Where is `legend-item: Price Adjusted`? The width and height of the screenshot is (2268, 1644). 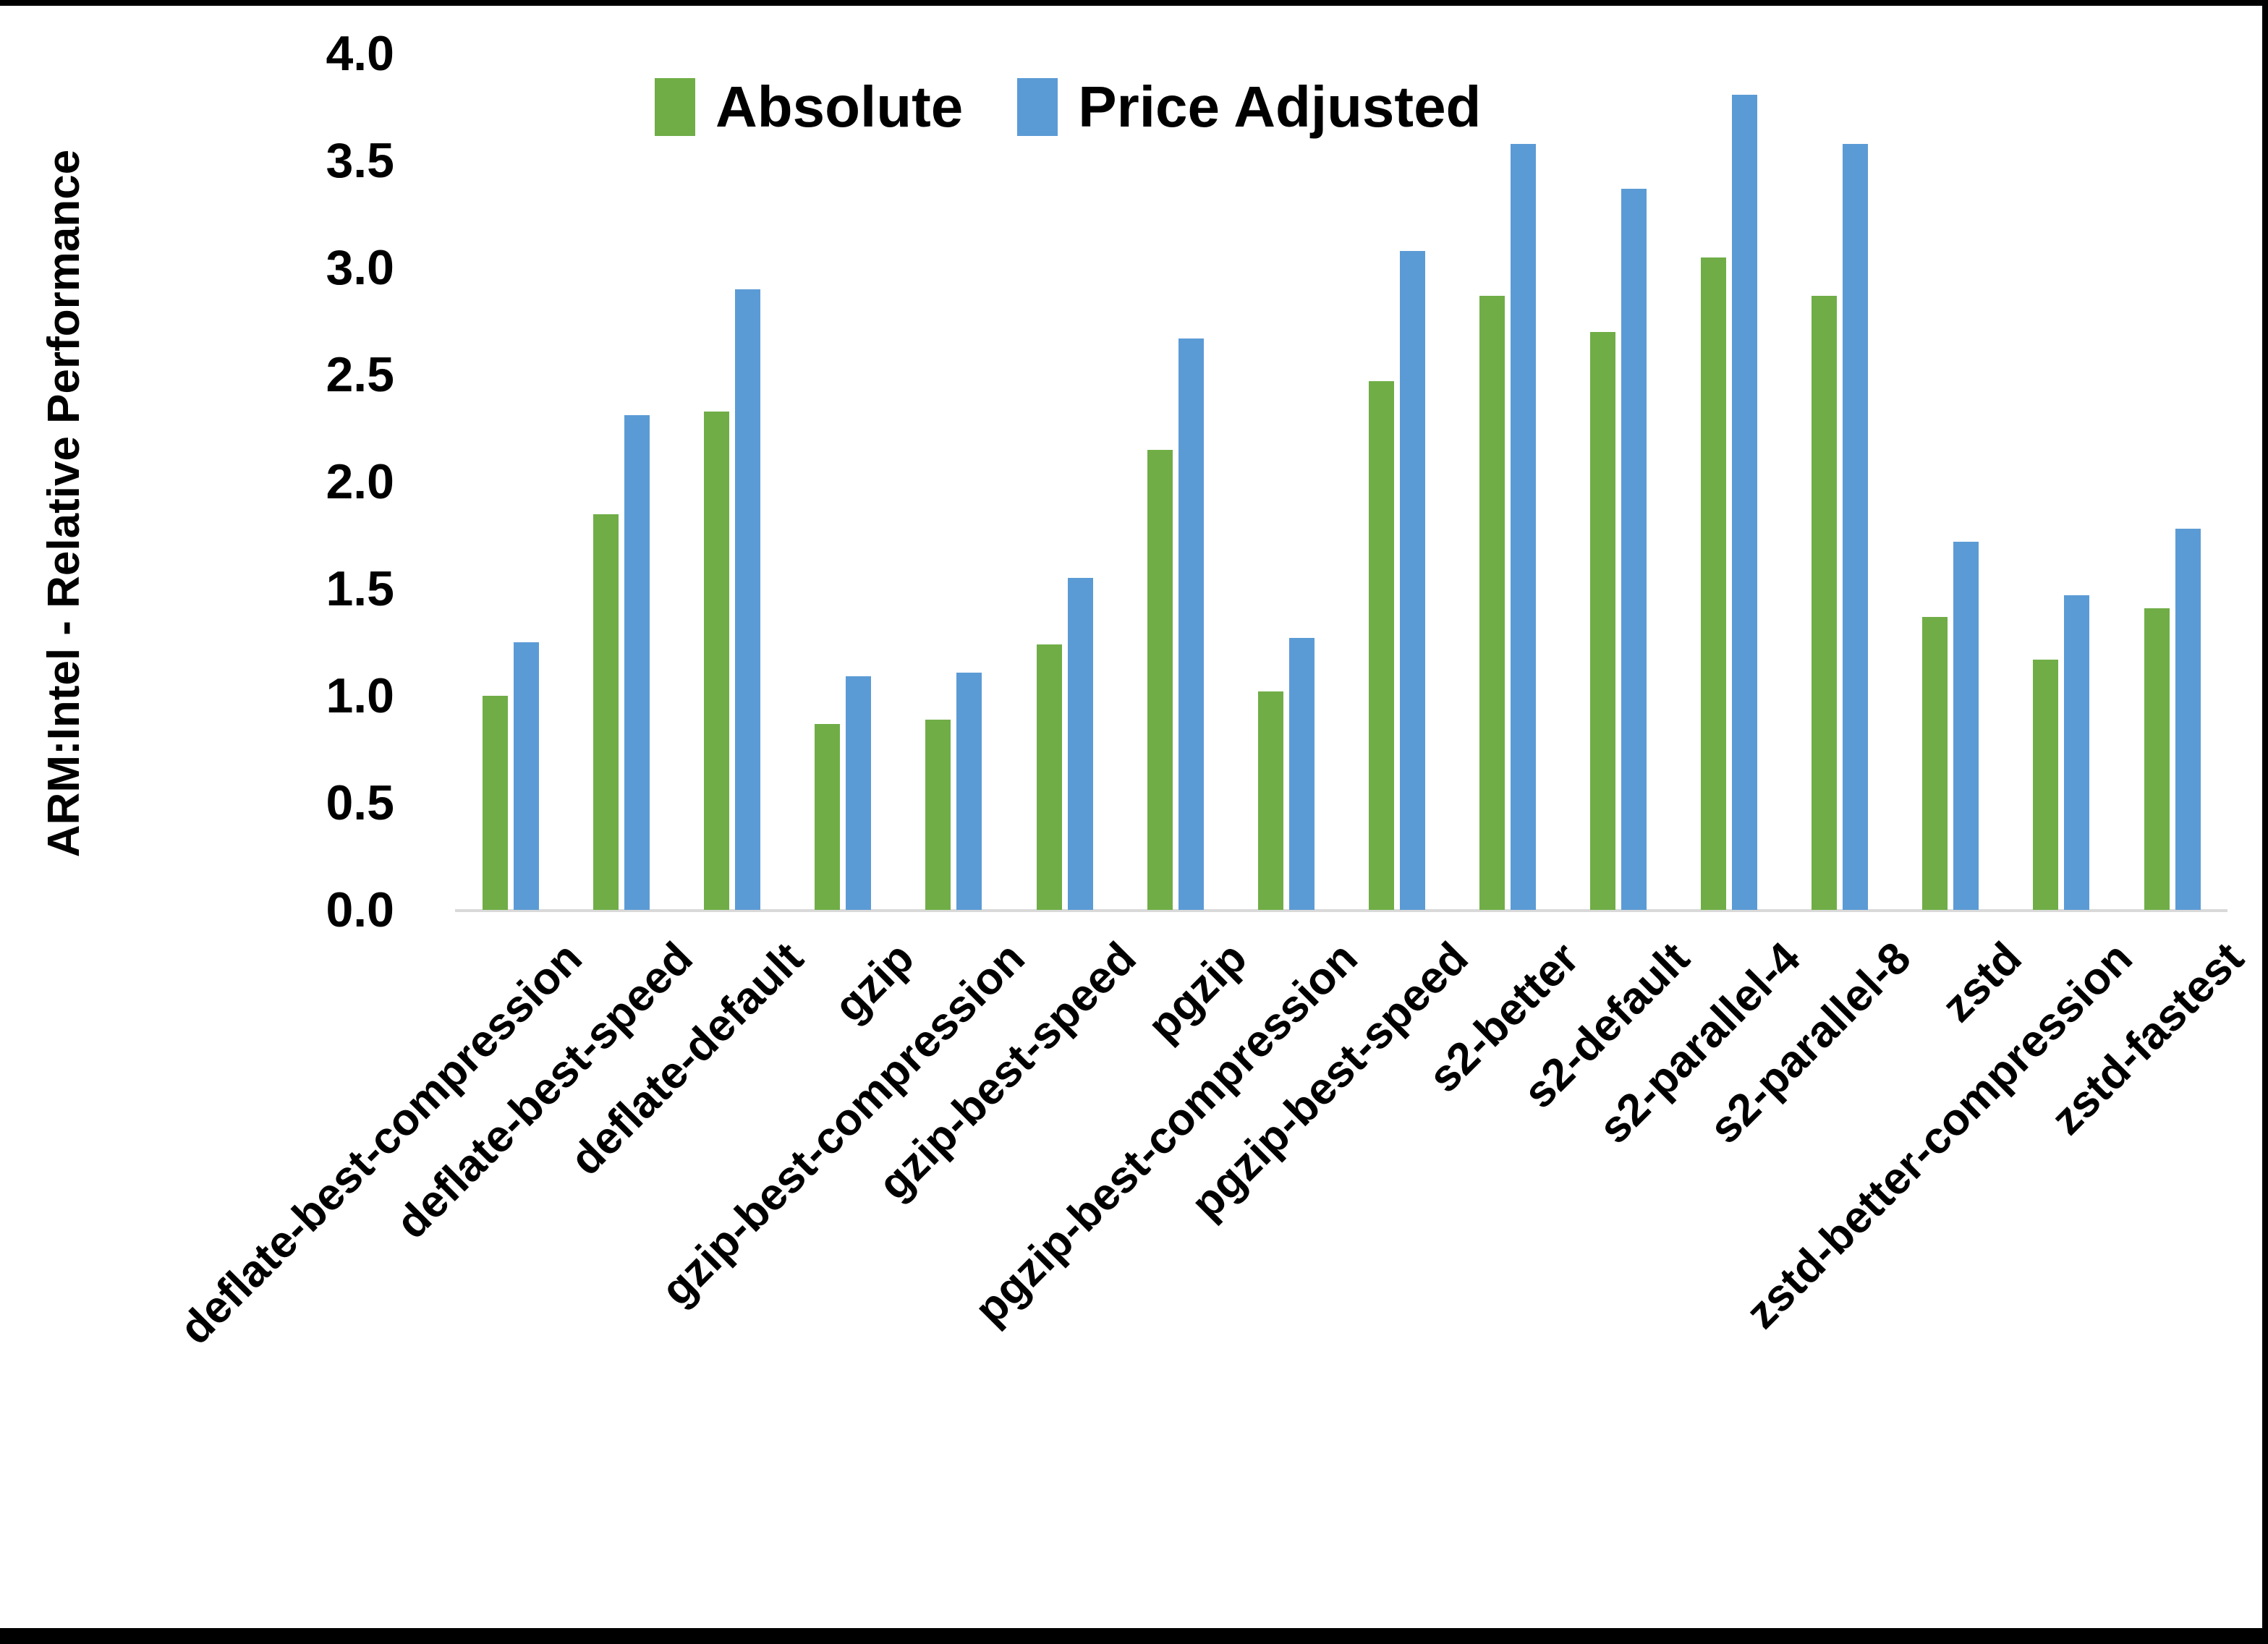
legend-item: Price Adjusted is located at coordinates (1249, 107).